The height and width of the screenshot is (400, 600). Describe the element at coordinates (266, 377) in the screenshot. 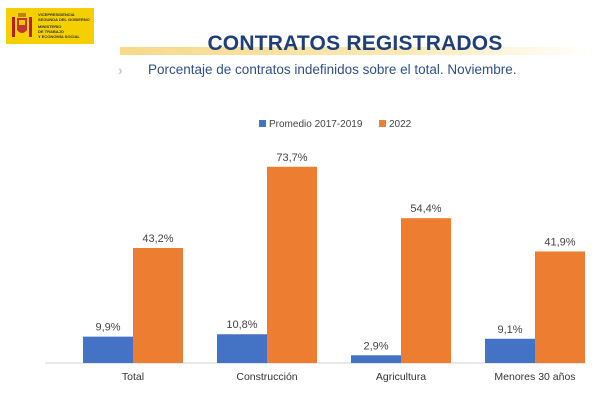

I see `x-tick-label: Construcción` at that location.